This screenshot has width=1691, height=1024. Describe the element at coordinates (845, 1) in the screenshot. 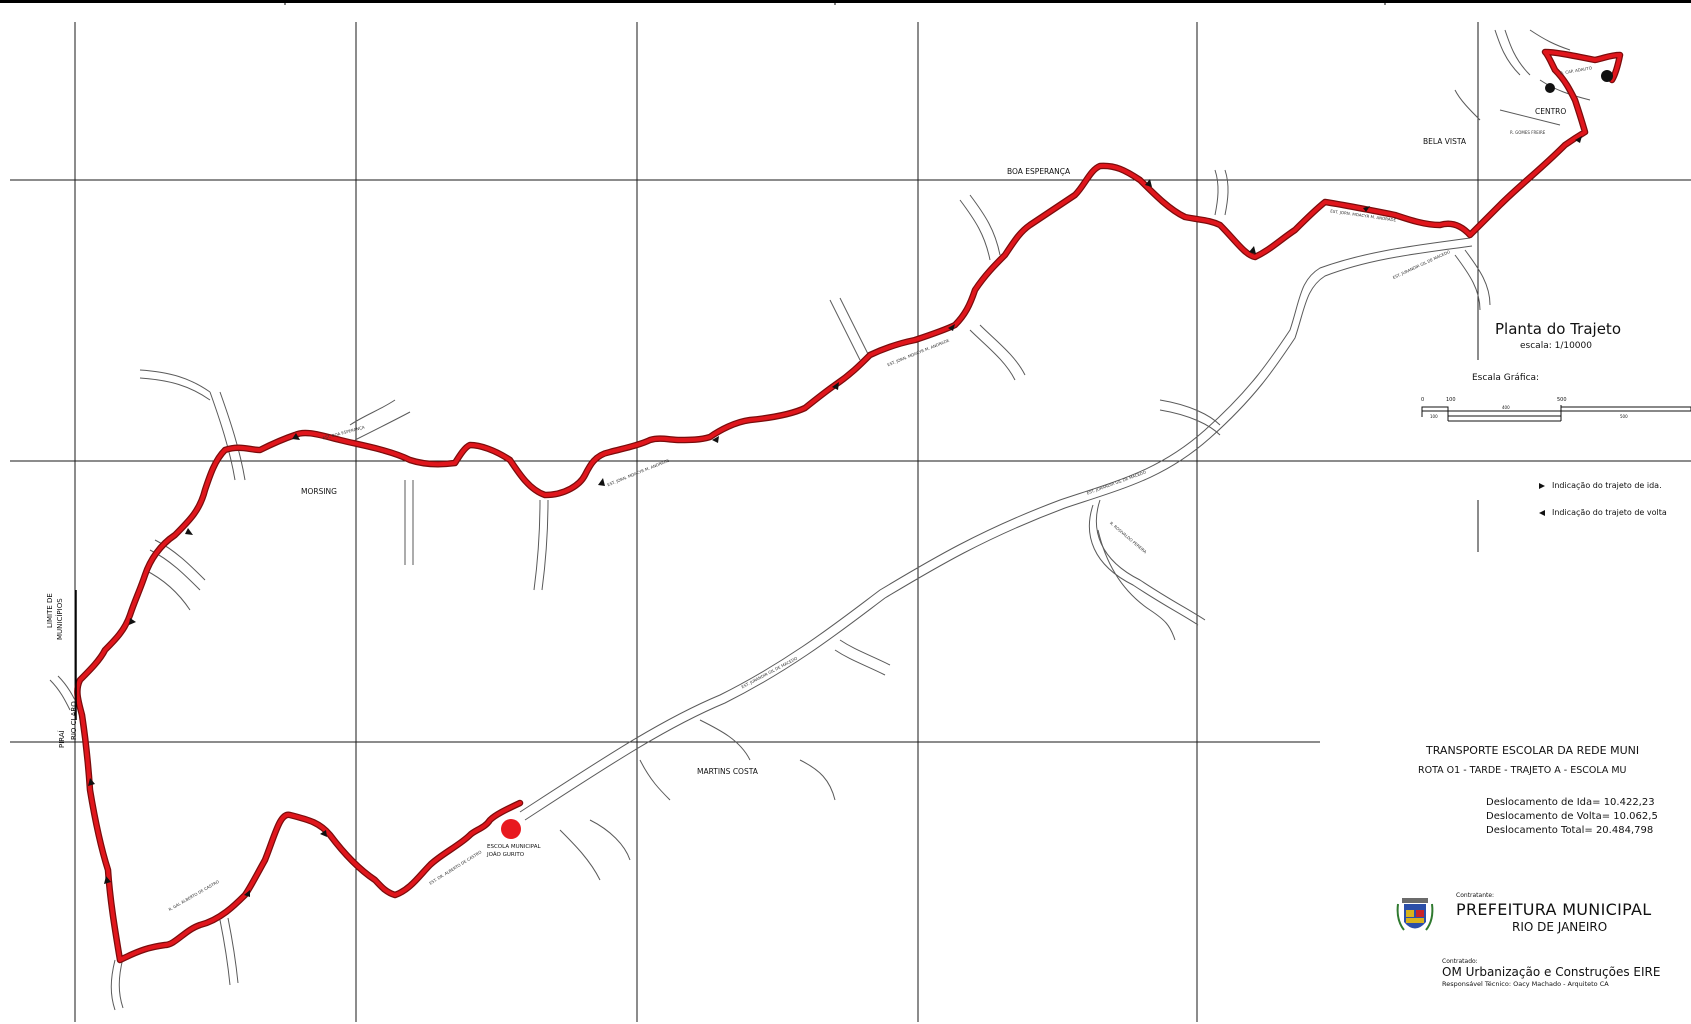

I see `top-border` at that location.